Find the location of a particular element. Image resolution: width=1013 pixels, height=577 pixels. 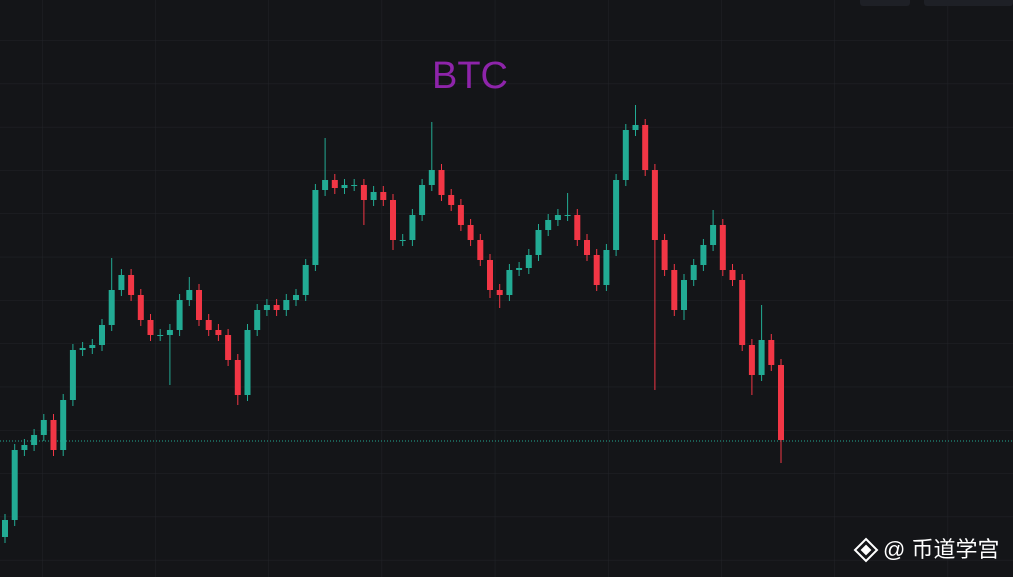

watermark: @ 币道学宫 is located at coordinates (941, 549).